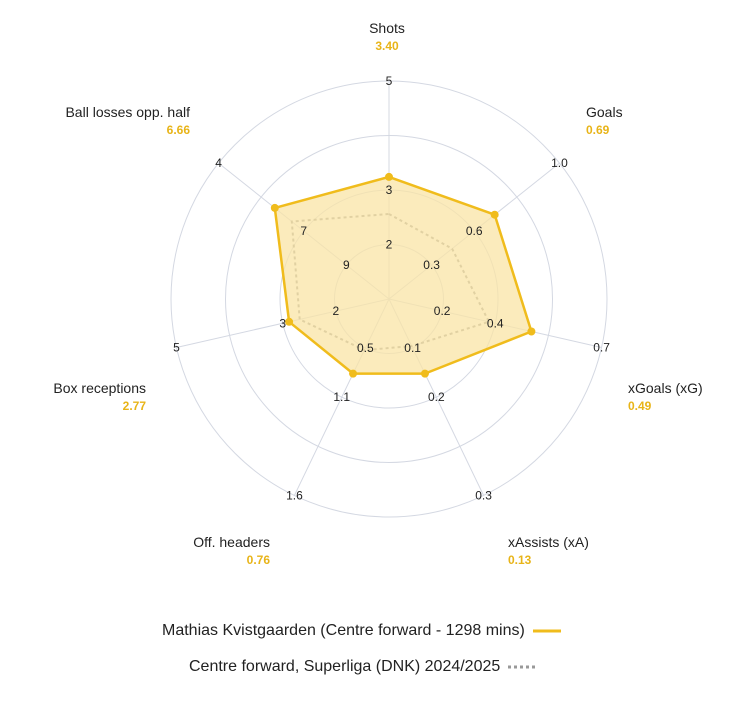  Describe the element at coordinates (598, 130) in the screenshot. I see `axis-value-label: 0.69` at that location.